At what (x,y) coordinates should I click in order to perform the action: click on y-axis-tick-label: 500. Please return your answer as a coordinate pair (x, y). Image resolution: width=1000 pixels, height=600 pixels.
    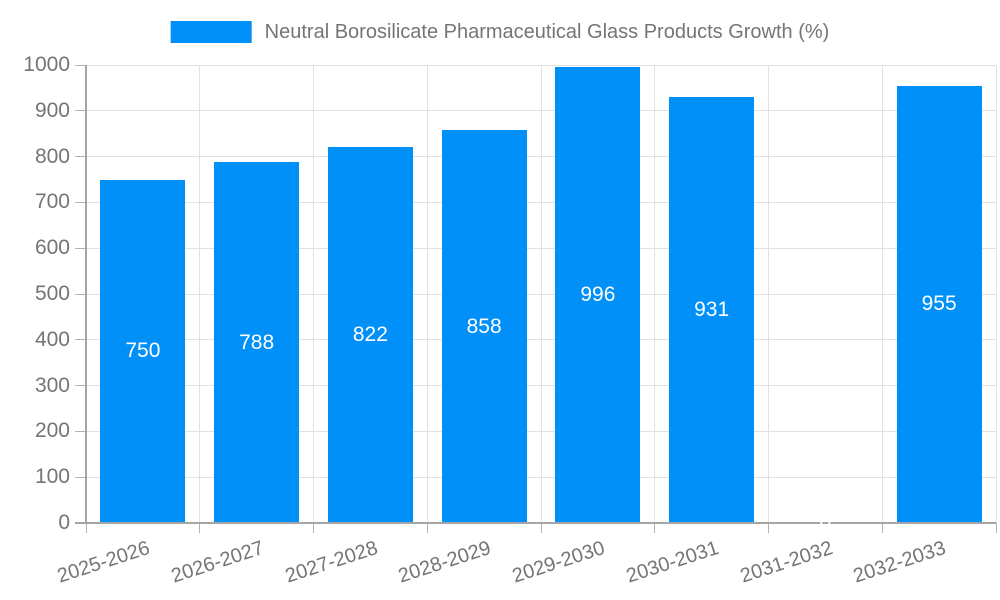
    Looking at the image, I should click on (52, 293).